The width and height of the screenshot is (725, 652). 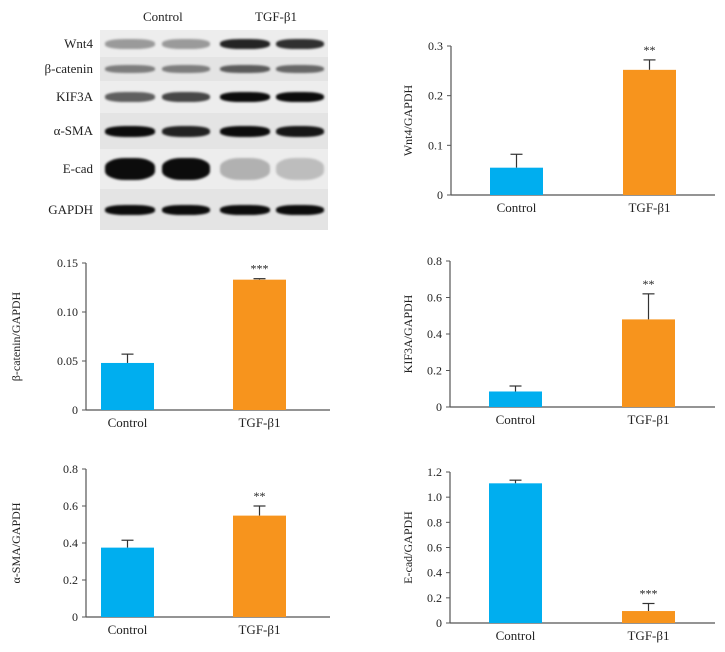 What do you see at coordinates (434, 472) in the screenshot?
I see `y-tick-label: 1.2` at bounding box center [434, 472].